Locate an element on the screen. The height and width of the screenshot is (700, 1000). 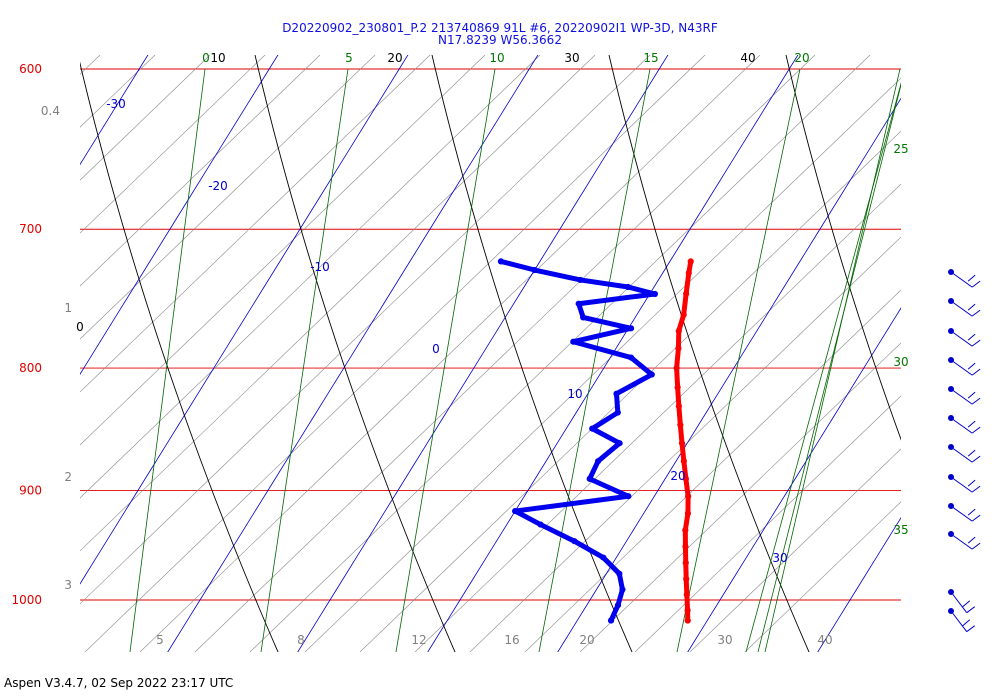
mixing-ratio-label: 25 is located at coordinates (900, 149).